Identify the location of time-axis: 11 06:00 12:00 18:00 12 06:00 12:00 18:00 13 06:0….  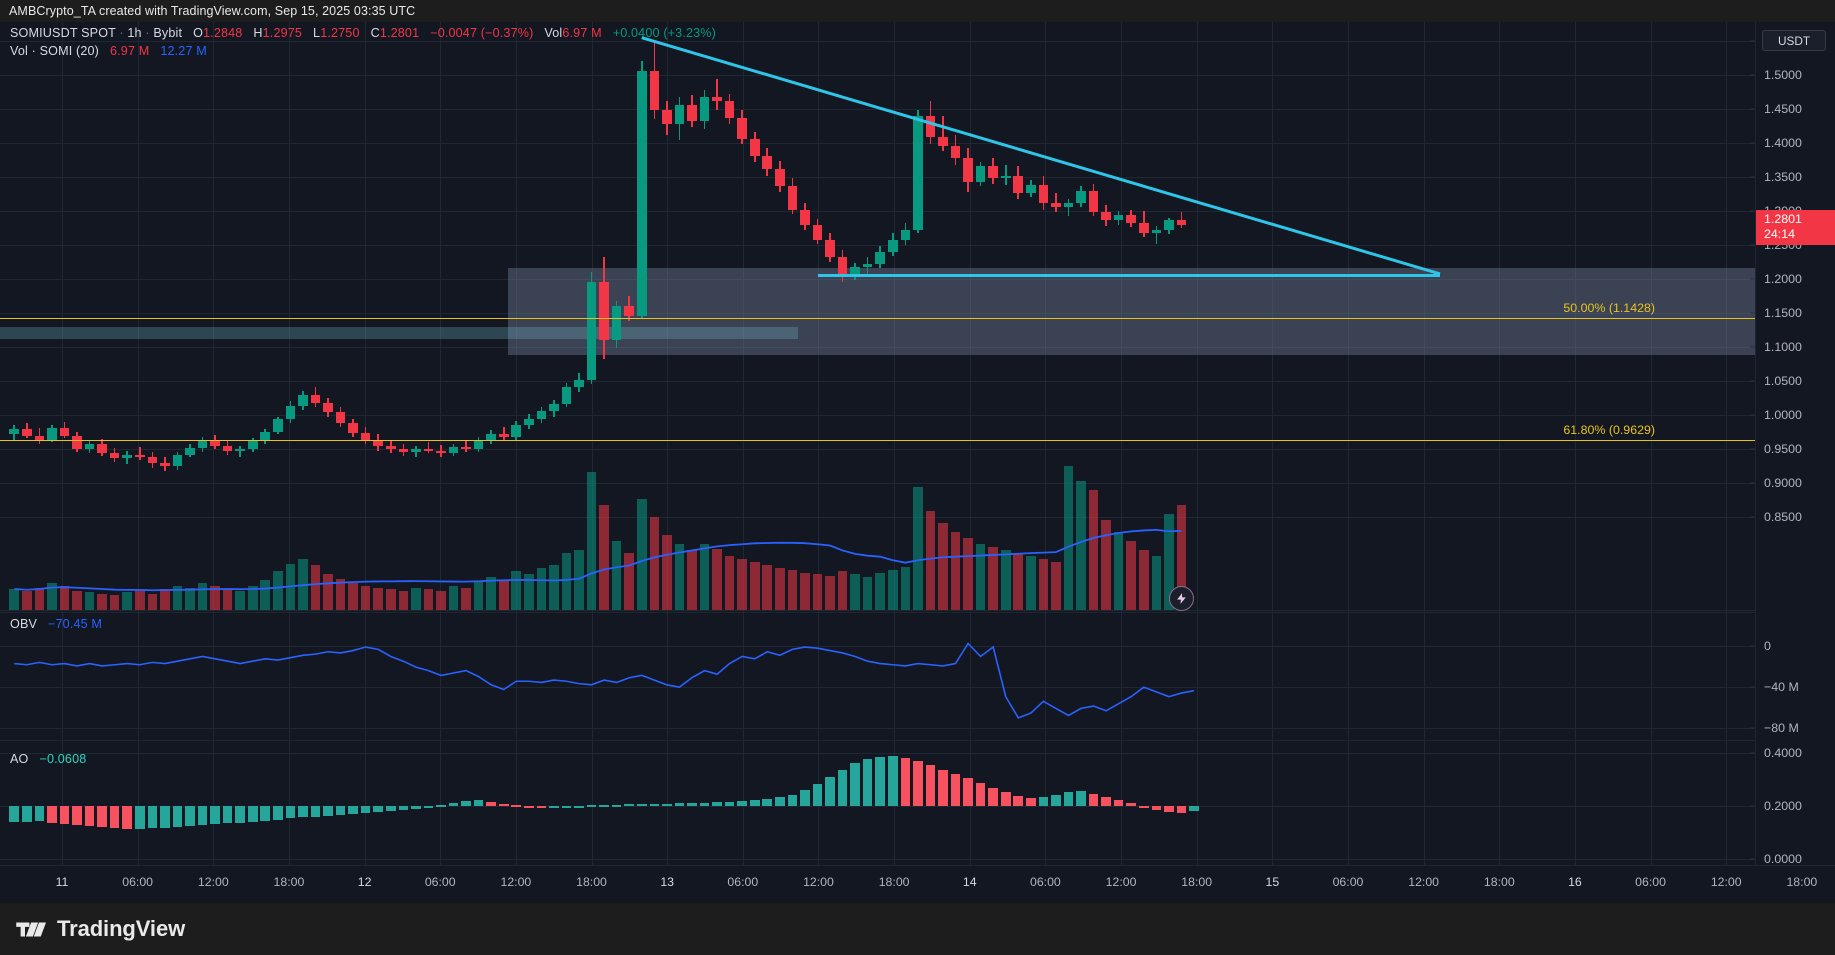
(917, 884).